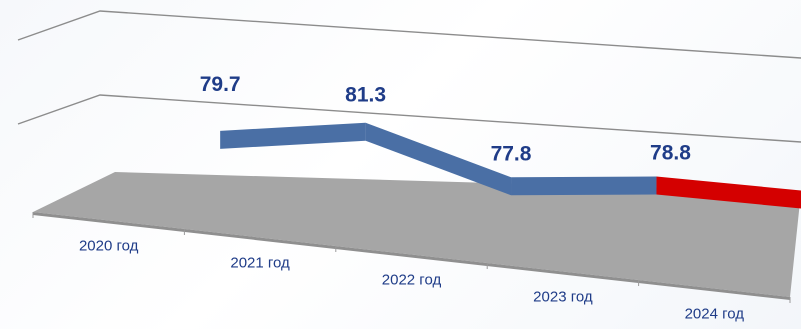 The width and height of the screenshot is (801, 329). I want to click on x-tick-label: 2023 год, so click(563, 297).